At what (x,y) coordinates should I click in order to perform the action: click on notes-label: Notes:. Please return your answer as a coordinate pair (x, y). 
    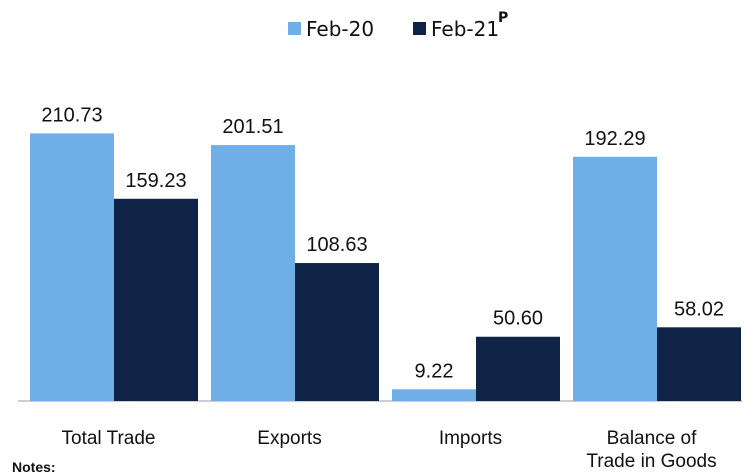
    Looking at the image, I should click on (34, 467).